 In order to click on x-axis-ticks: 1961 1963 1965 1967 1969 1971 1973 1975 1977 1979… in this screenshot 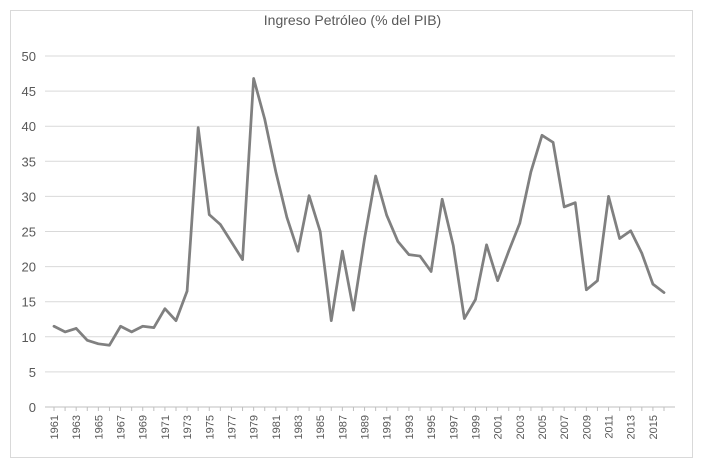, I will do `click(357, 423)`.